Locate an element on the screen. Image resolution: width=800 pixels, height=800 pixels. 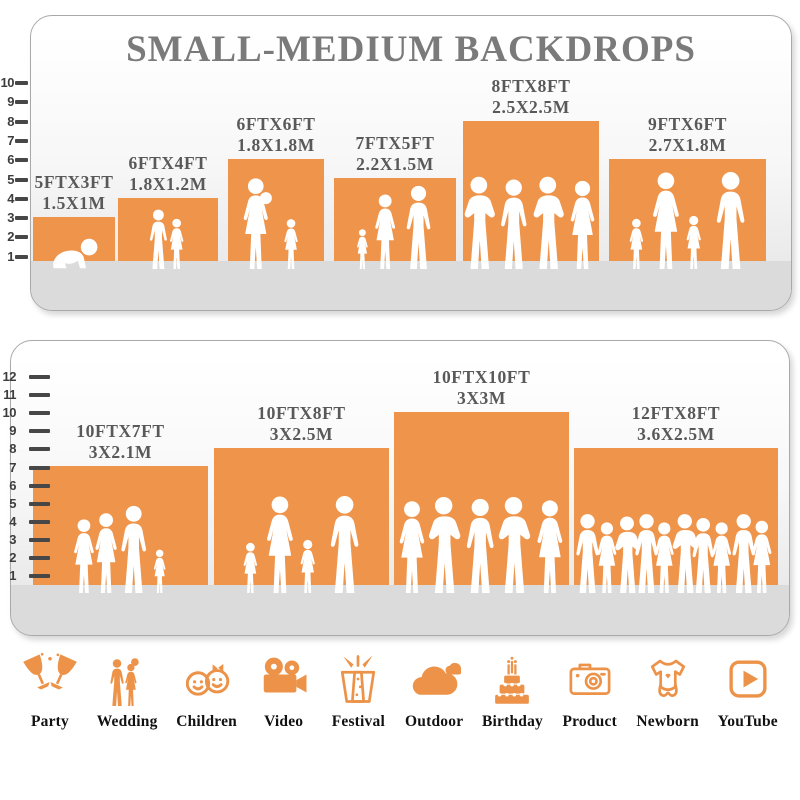
category-label: Video is located at coordinates (284, 721).